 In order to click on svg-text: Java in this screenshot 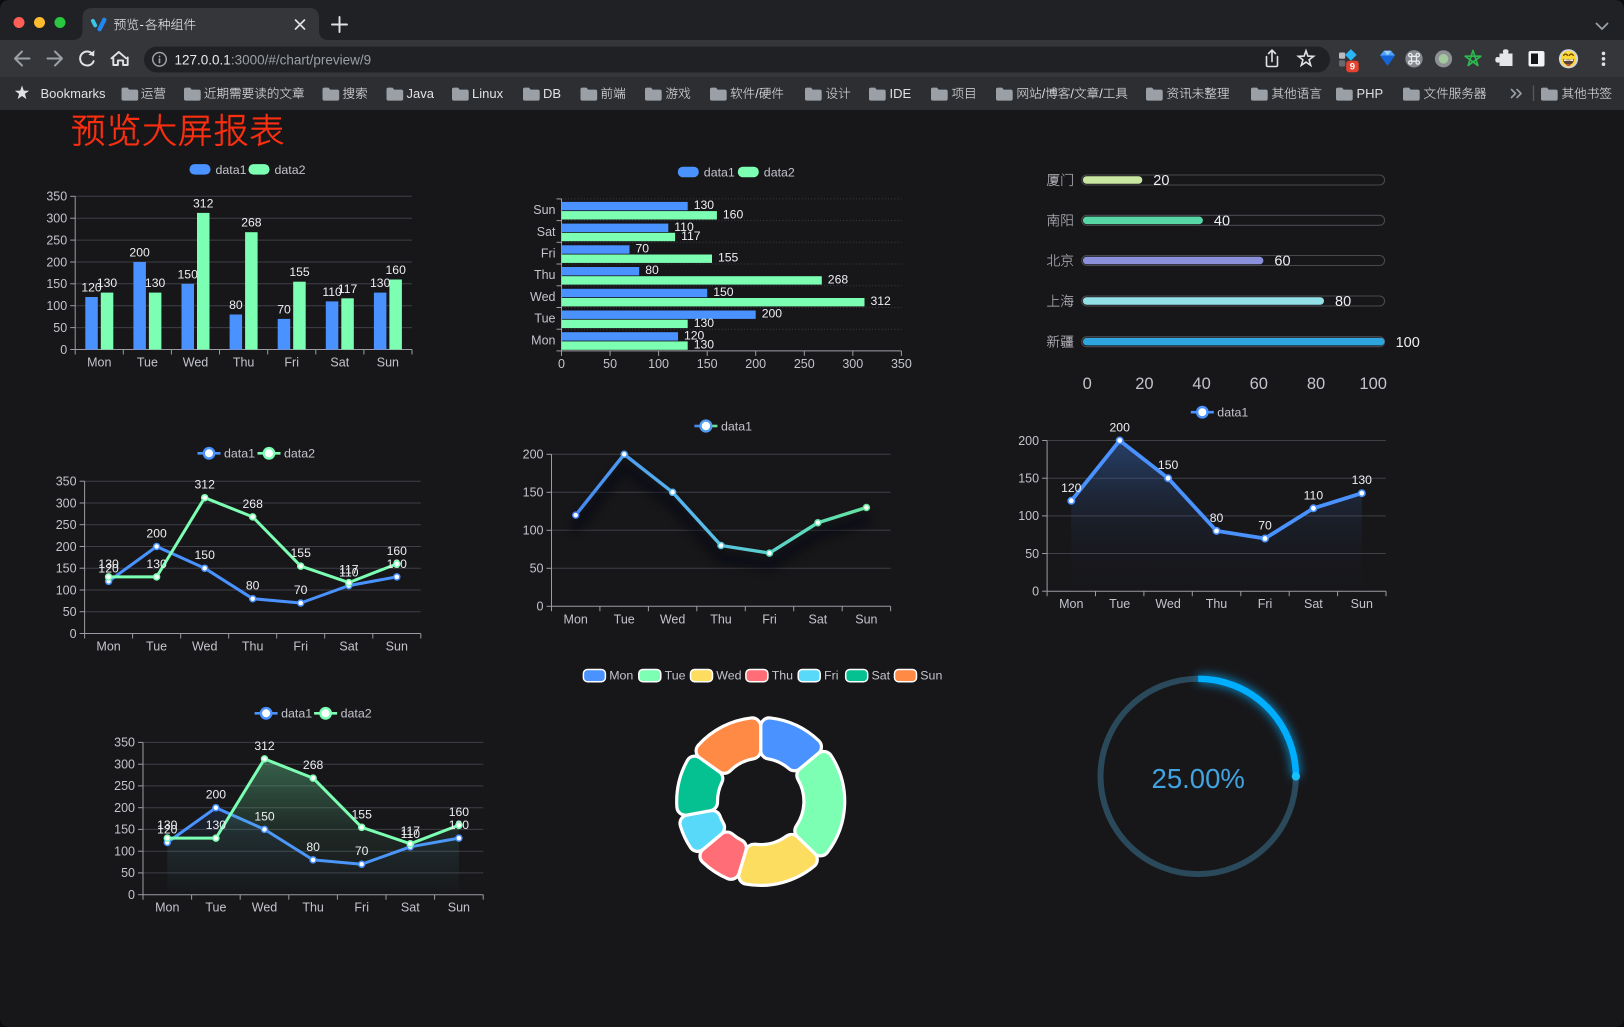, I will do `click(421, 93)`.